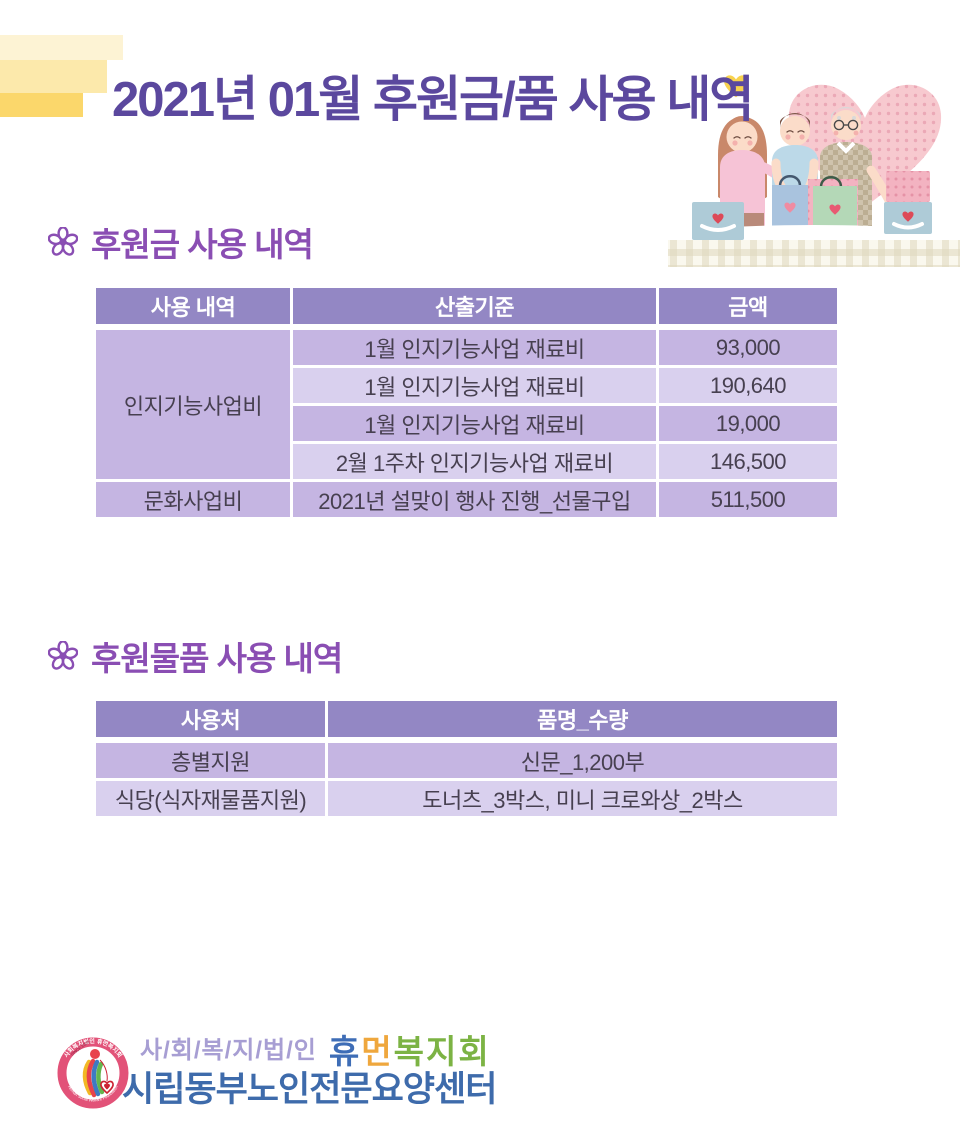 This screenshot has width=960, height=1134. Describe the element at coordinates (748, 499) in the screenshot. I see `amount-cell: 511,500` at that location.